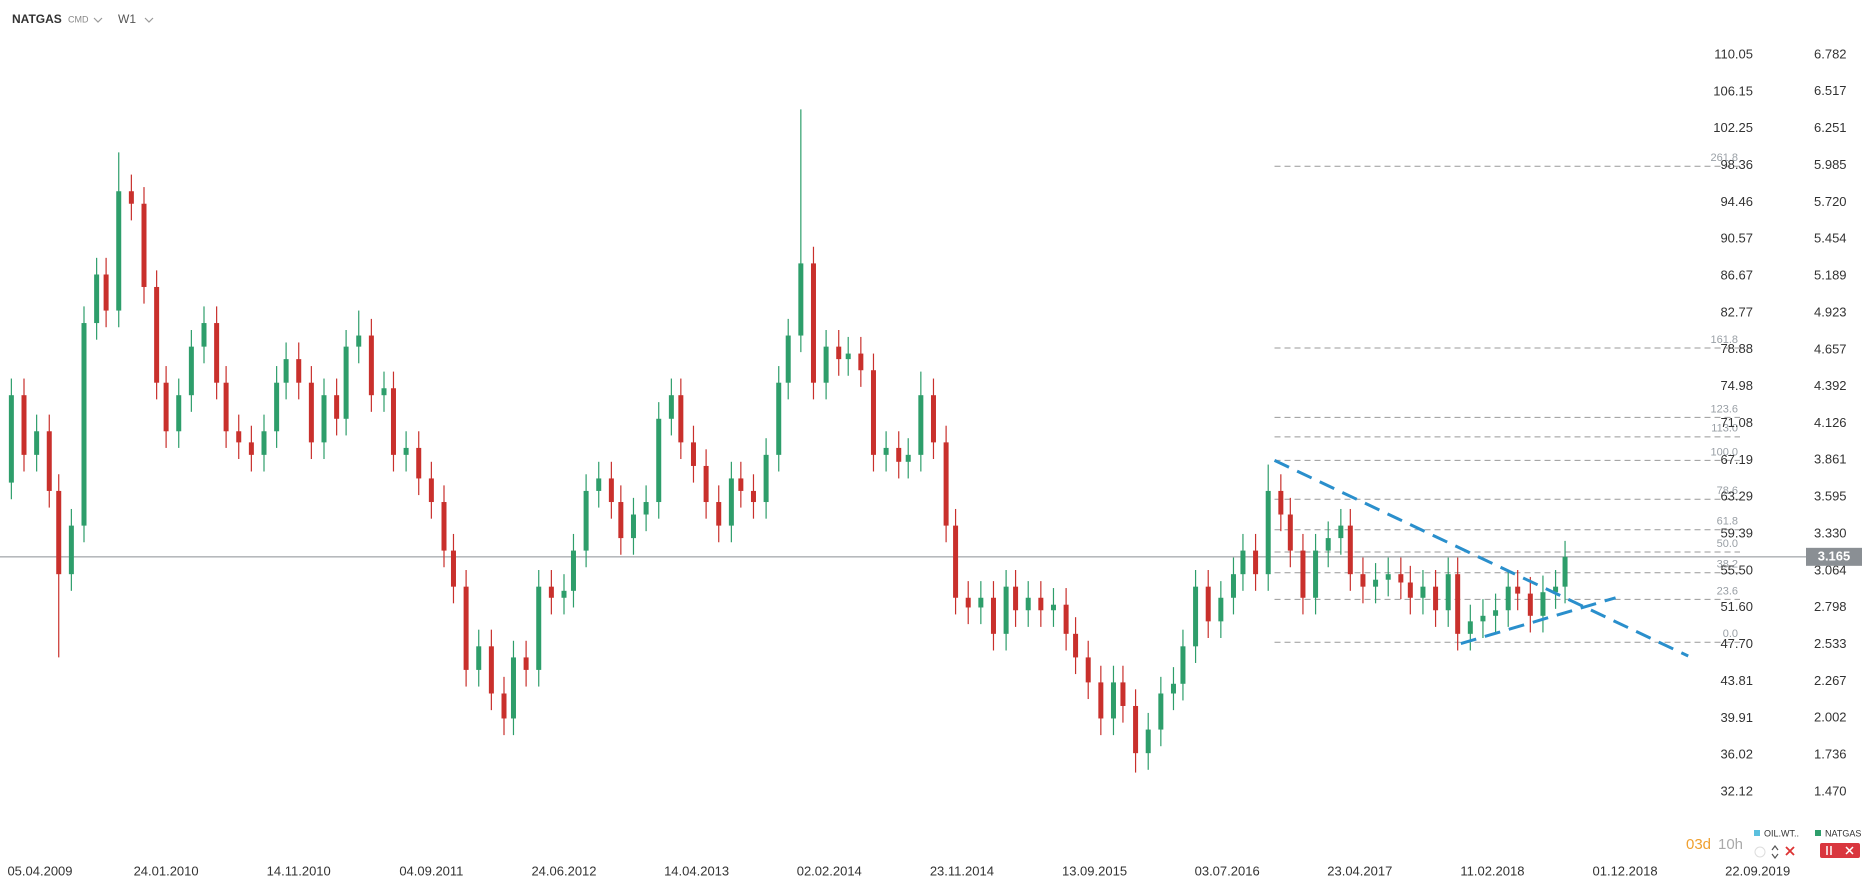 The height and width of the screenshot is (885, 1866). What do you see at coordinates (1830, 790) in the screenshot?
I see `y-tick-label: 1.470` at bounding box center [1830, 790].